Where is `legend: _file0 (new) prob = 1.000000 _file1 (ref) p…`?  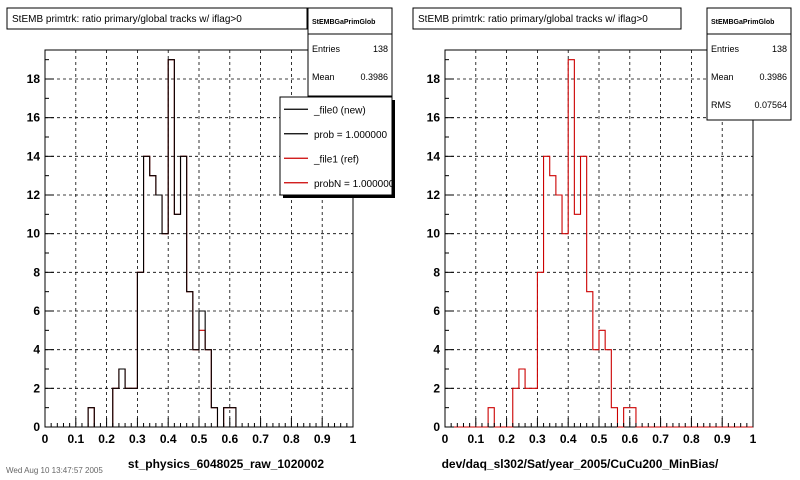 legend: _file0 (new) prob = 1.000000 _file1 (ref) p… is located at coordinates (337, 147).